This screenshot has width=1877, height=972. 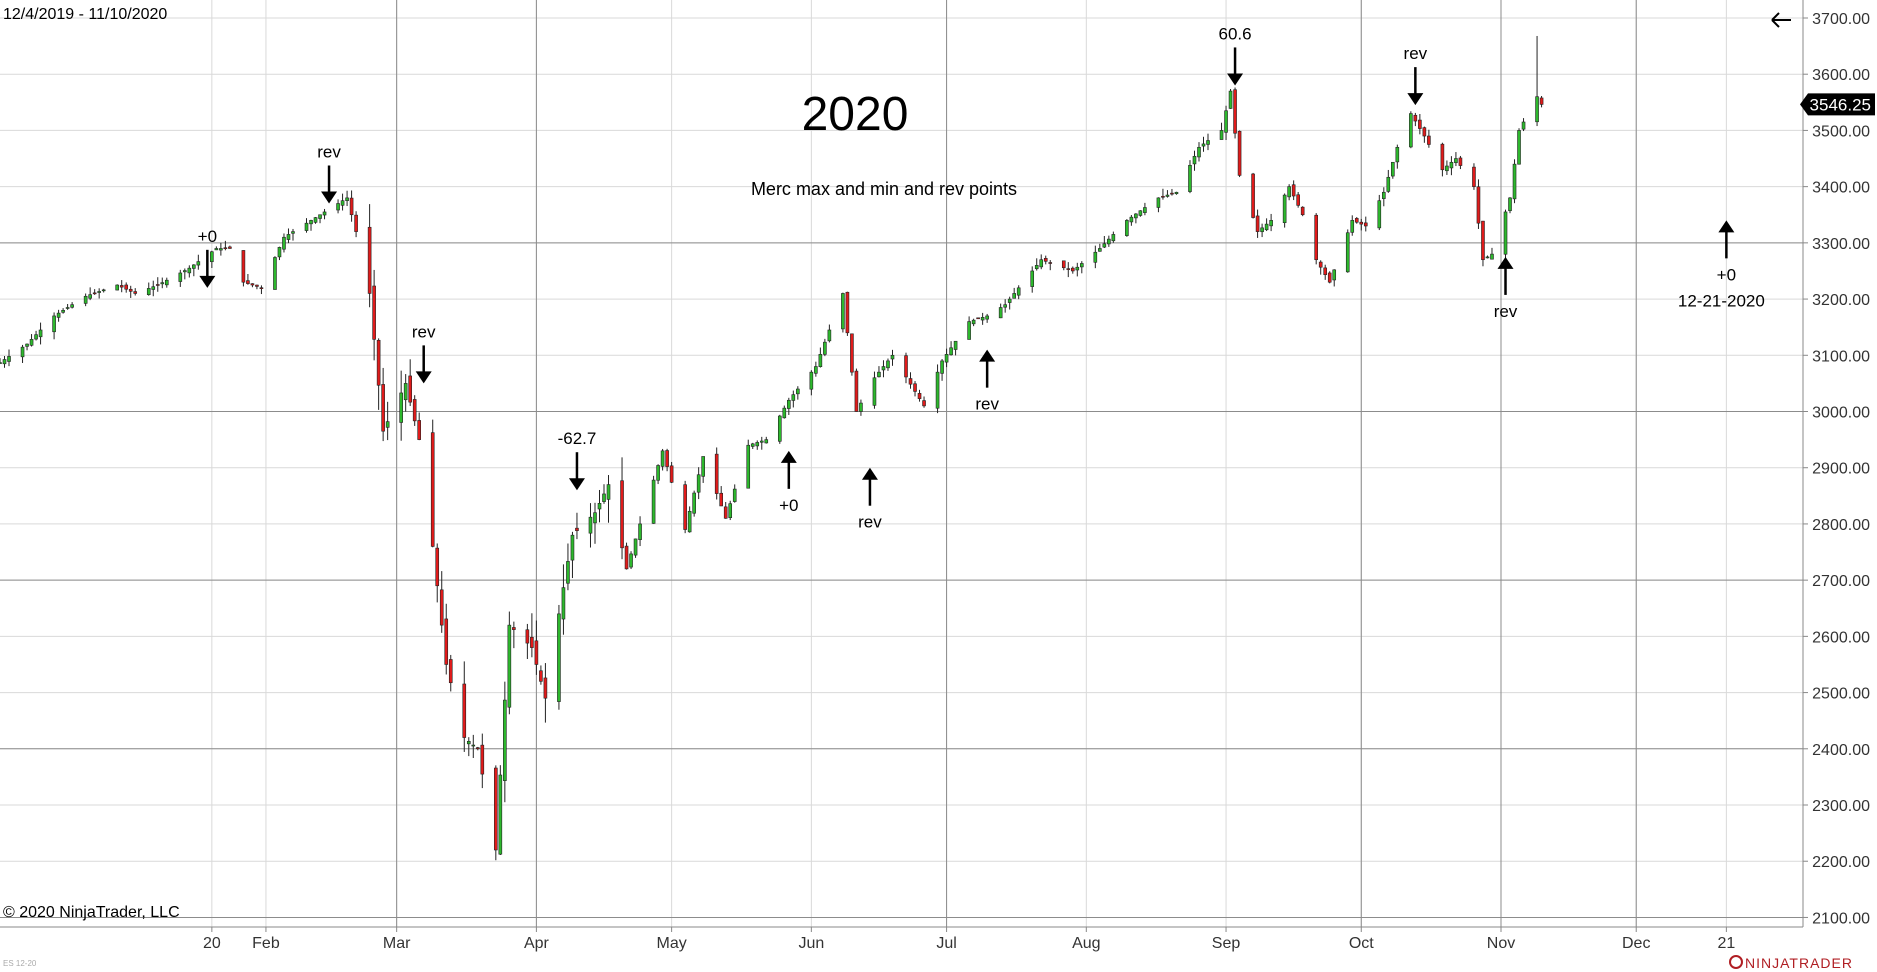 What do you see at coordinates (672, 943) in the screenshot?
I see `x-tick-label: May` at bounding box center [672, 943].